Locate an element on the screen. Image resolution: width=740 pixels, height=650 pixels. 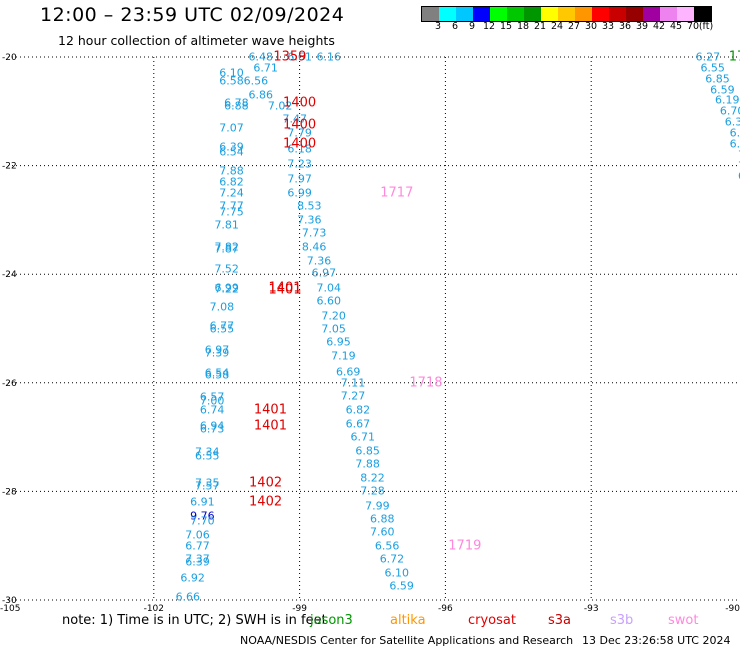
lon-tick-label: -102 is located at coordinates (154, 609).